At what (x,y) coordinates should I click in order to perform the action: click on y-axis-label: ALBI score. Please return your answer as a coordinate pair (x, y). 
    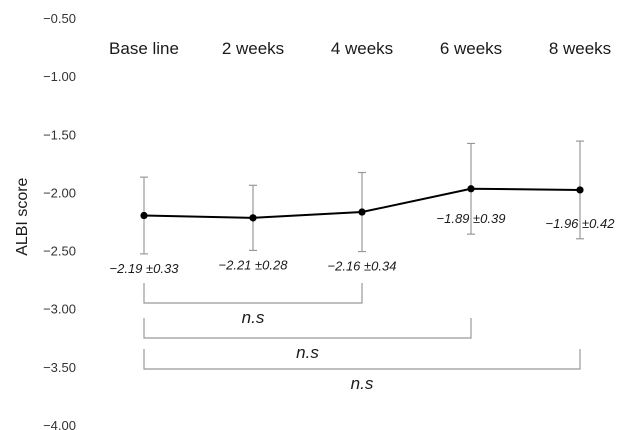
    Looking at the image, I should click on (22, 216).